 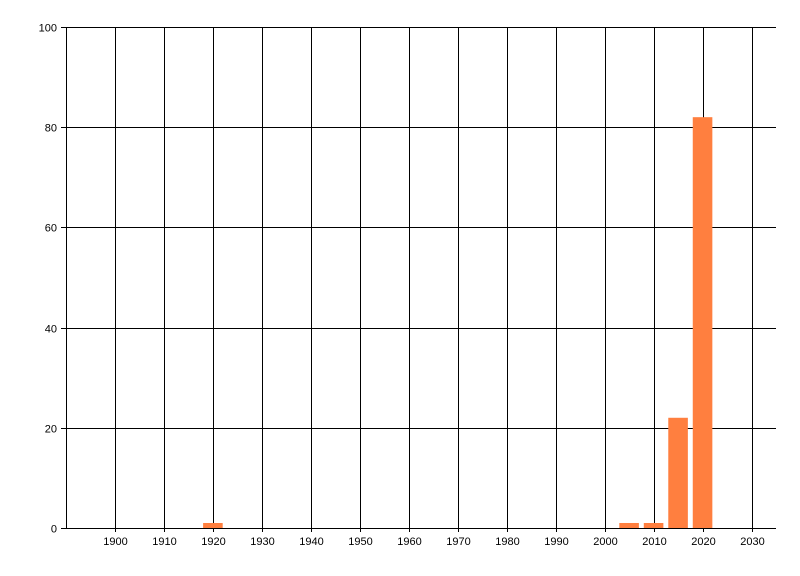 I want to click on x-tick-label: 1950, so click(x=360, y=542).